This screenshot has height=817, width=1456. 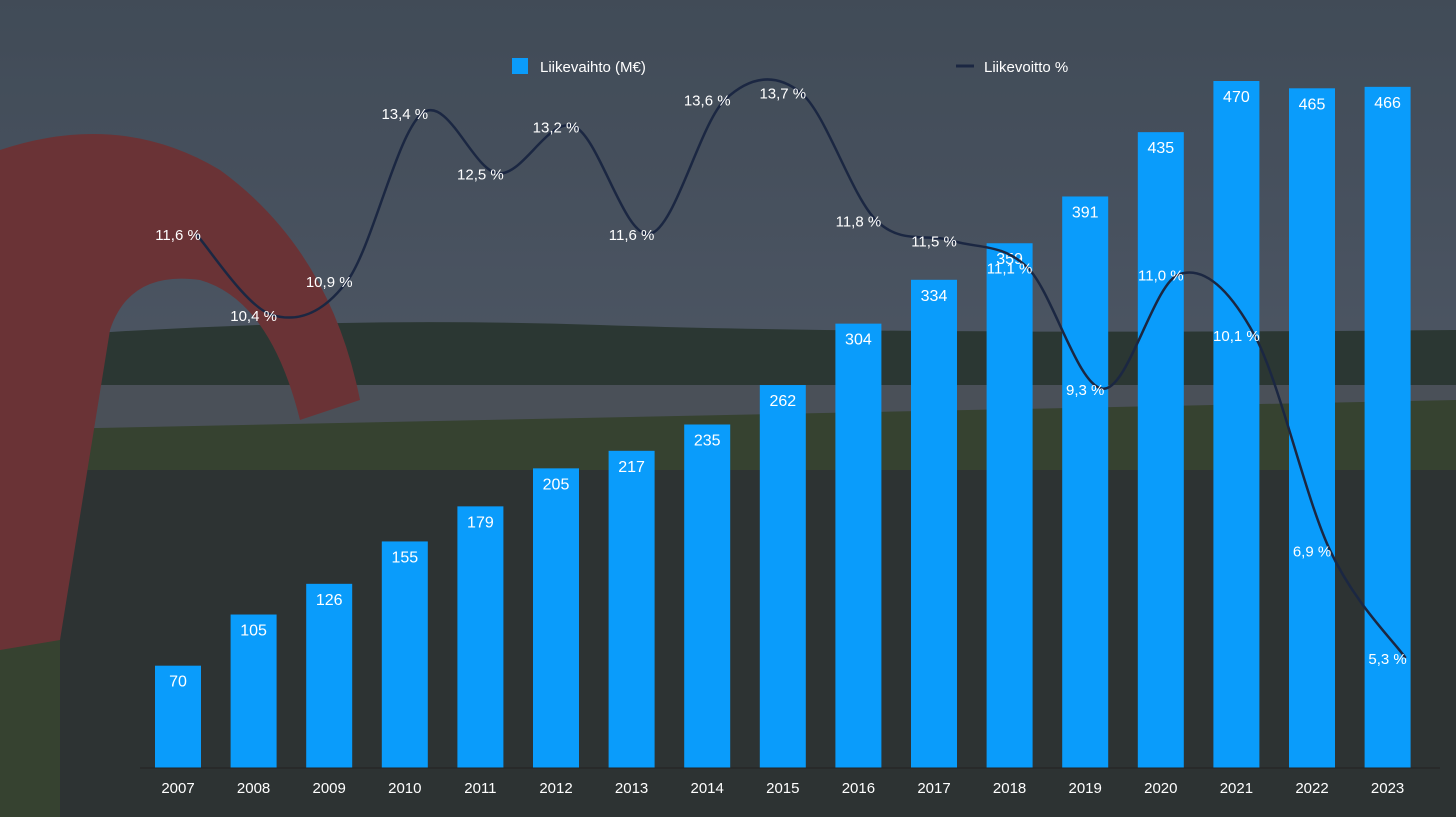 What do you see at coordinates (555, 788) in the screenshot?
I see `x-tick-2012: 2012` at bounding box center [555, 788].